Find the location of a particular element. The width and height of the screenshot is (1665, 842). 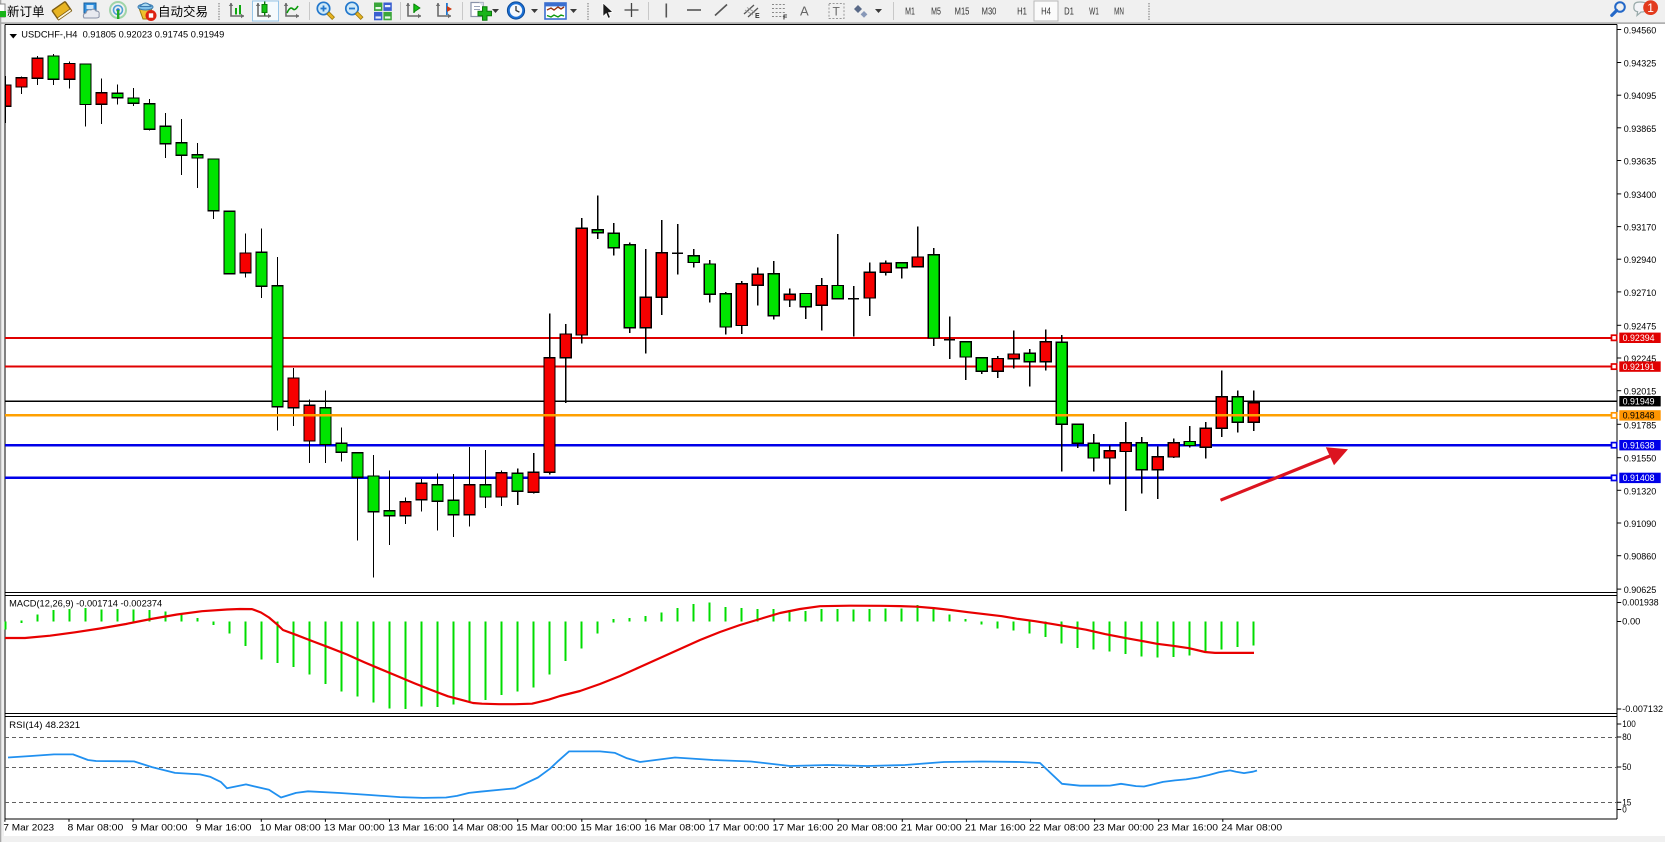

svg-text: 0.90860 is located at coordinates (1640, 557).